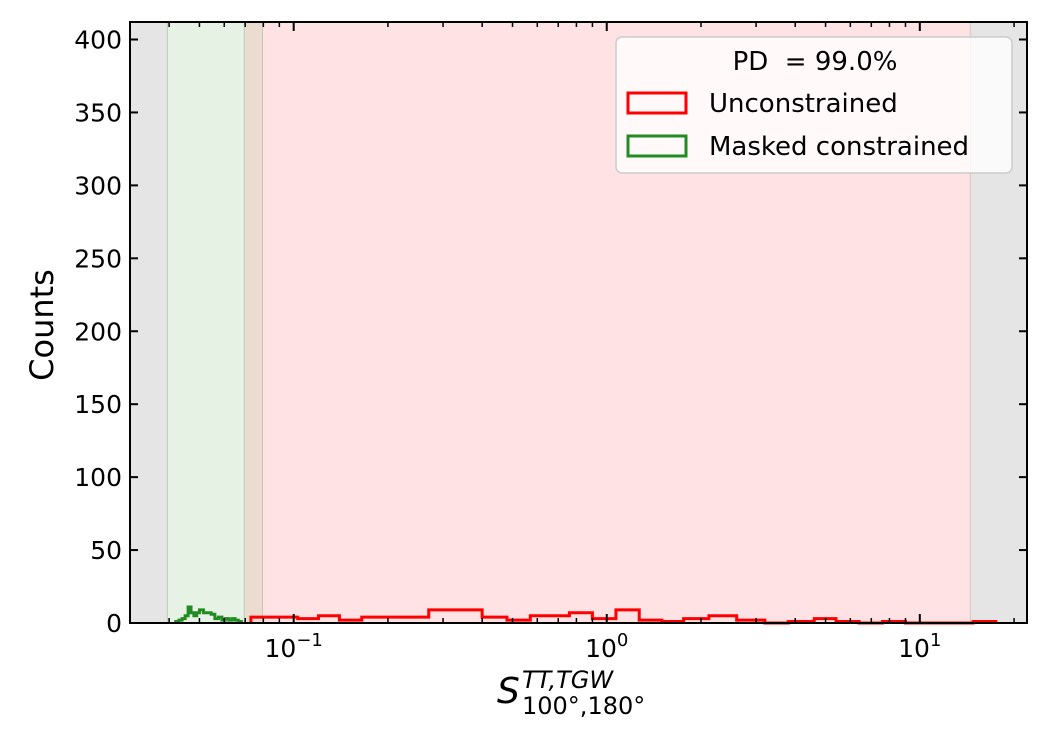 The height and width of the screenshot is (750, 1050). What do you see at coordinates (98, 477) in the screenshot?
I see `y-tick-label: 100` at bounding box center [98, 477].